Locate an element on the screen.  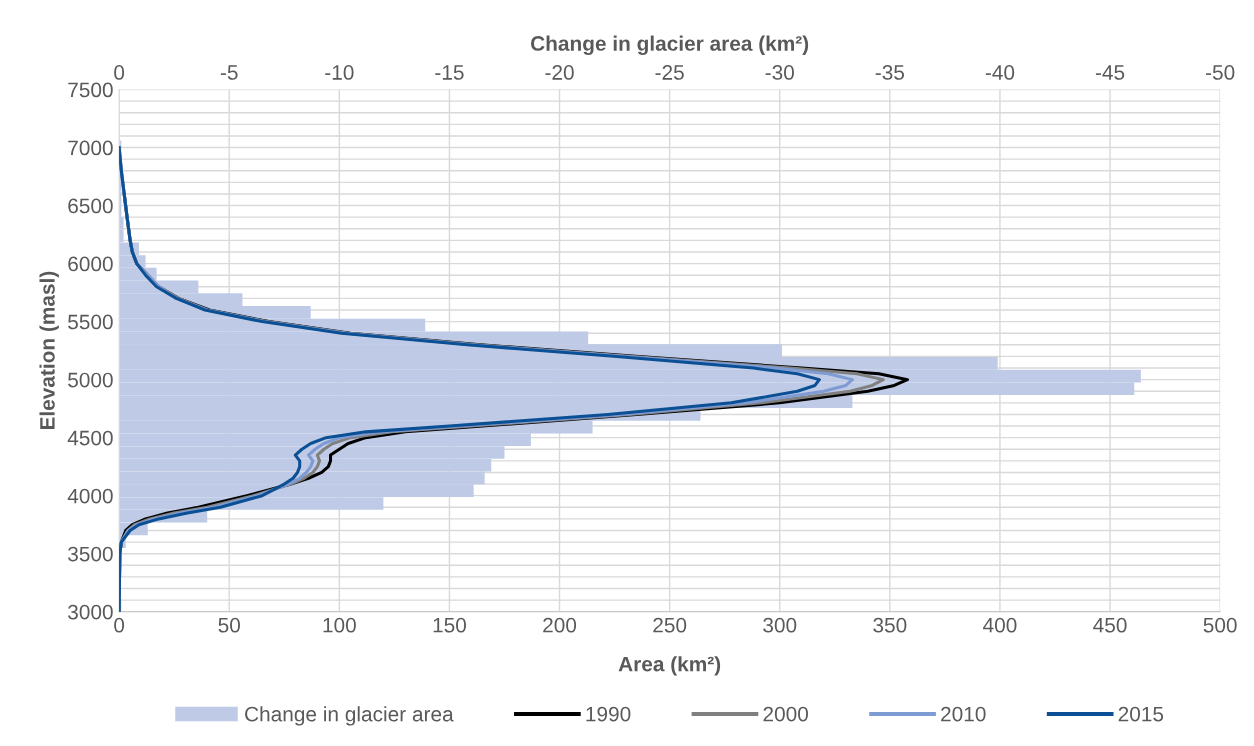
x2-axis-title: Change in glacier area (km²) is located at coordinates (669, 45).